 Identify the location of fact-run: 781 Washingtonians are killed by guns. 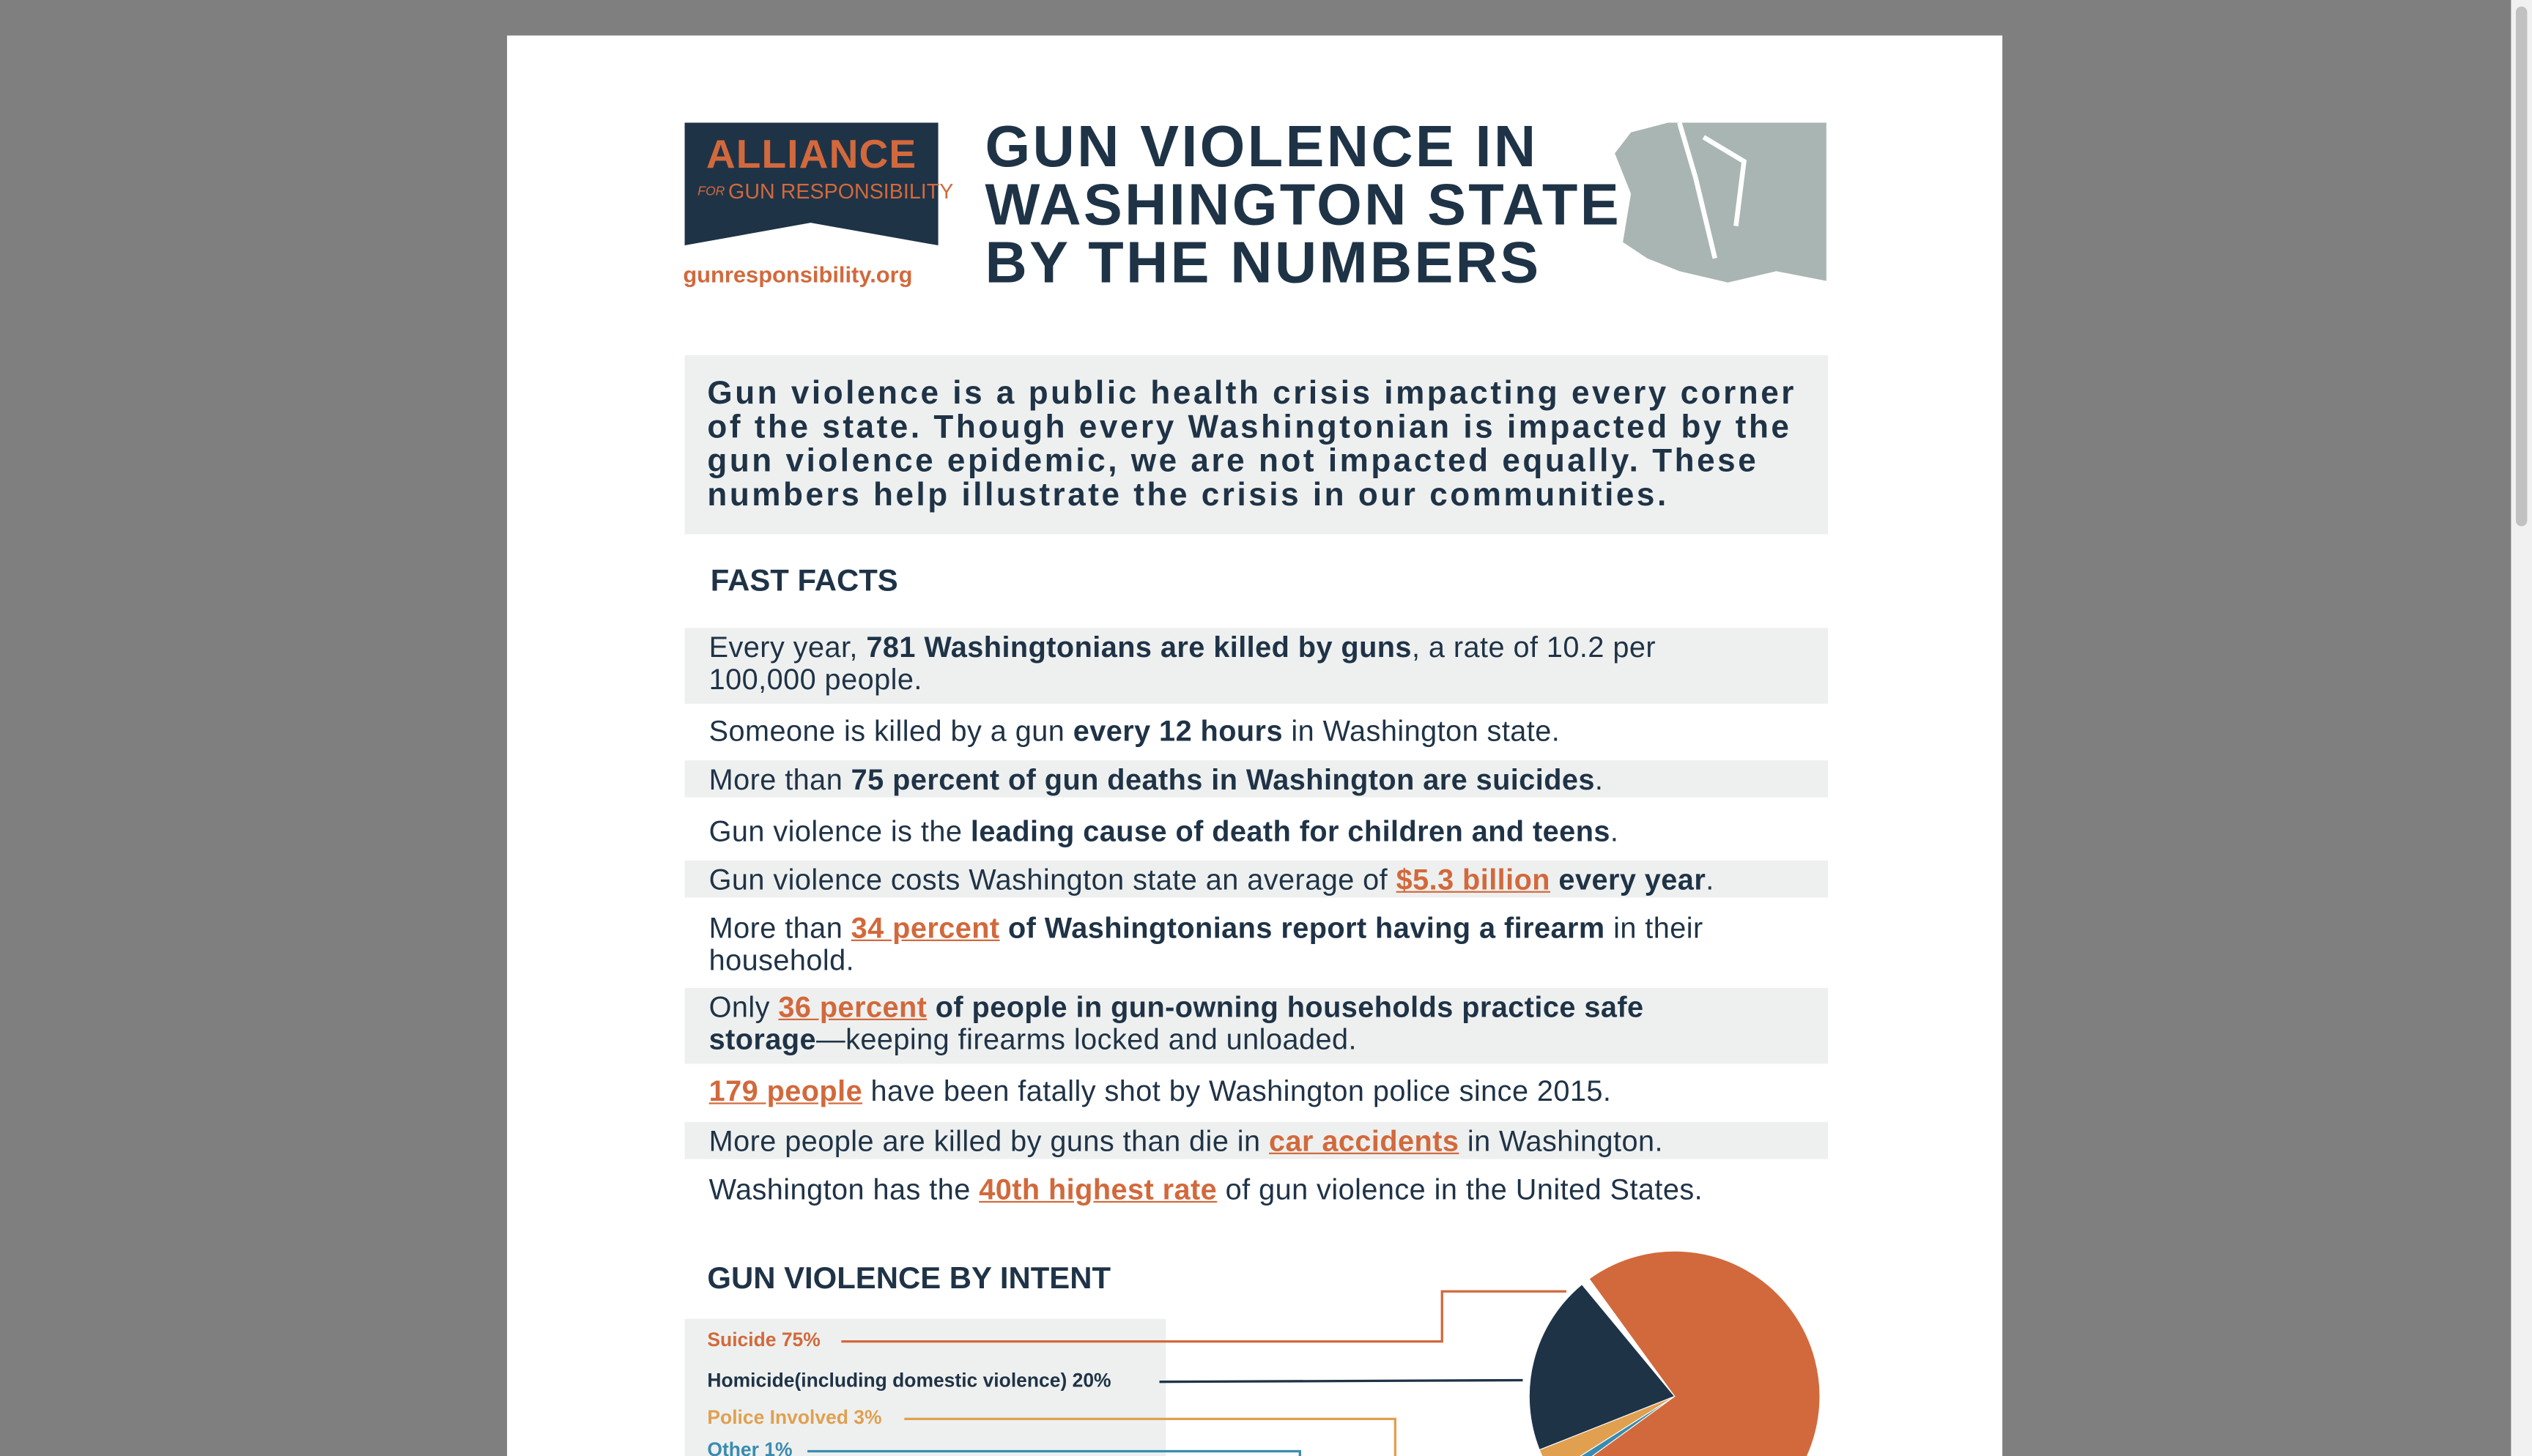
(1139, 647).